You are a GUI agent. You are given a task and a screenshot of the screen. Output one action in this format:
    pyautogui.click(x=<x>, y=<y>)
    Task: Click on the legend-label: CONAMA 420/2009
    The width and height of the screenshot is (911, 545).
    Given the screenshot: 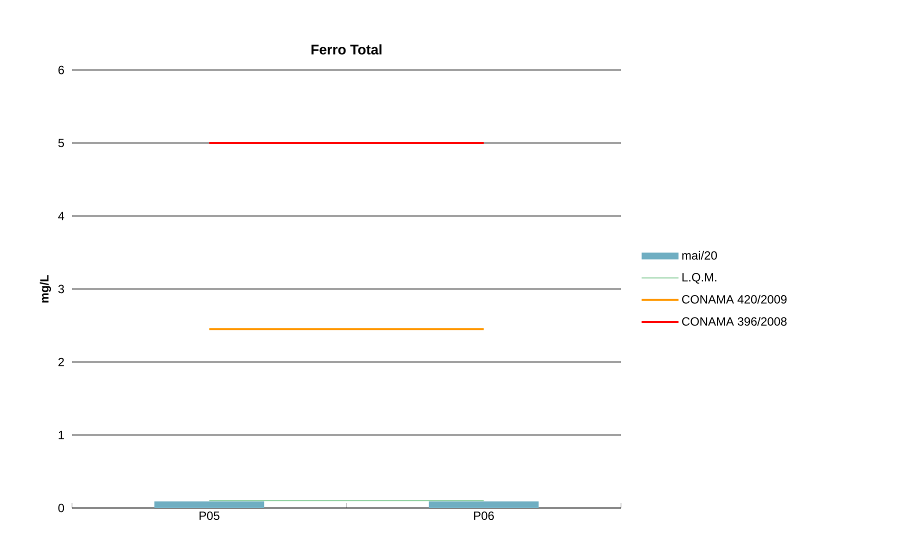 What is the action you would take?
    pyautogui.click(x=734, y=299)
    